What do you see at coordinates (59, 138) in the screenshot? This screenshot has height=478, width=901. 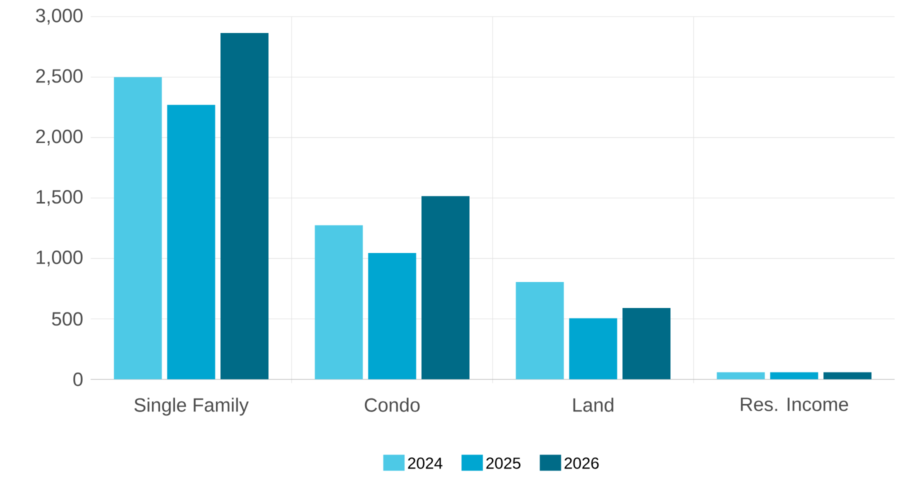 I see `y-tick-label: 2,000` at bounding box center [59, 138].